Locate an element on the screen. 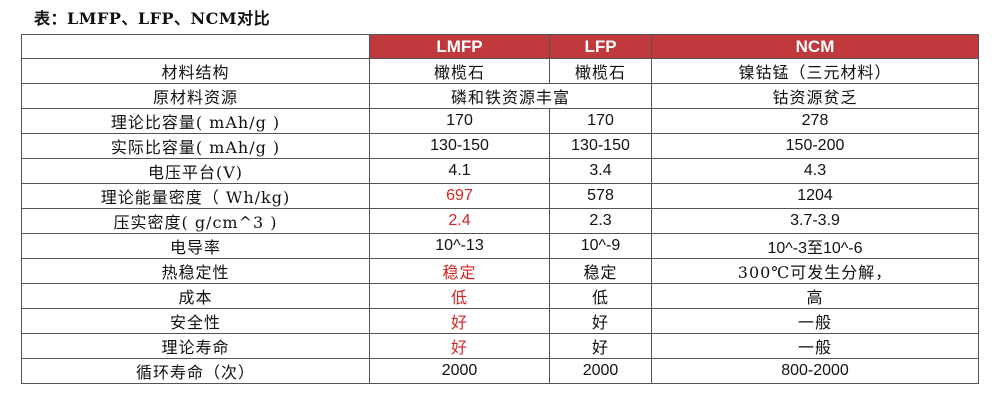 Image resolution: width=1000 pixels, height=403 pixels. lfp-cell: 2000 is located at coordinates (600, 371).